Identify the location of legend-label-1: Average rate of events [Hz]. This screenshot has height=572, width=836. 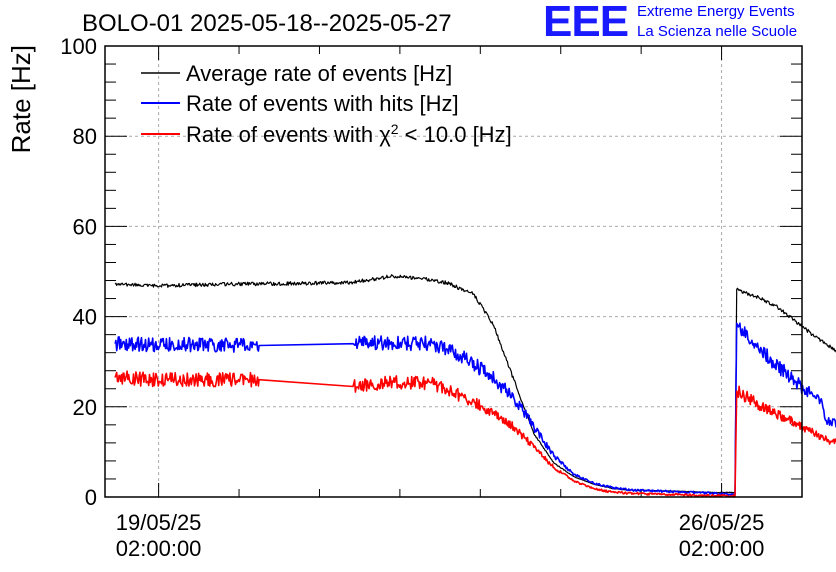
(319, 73).